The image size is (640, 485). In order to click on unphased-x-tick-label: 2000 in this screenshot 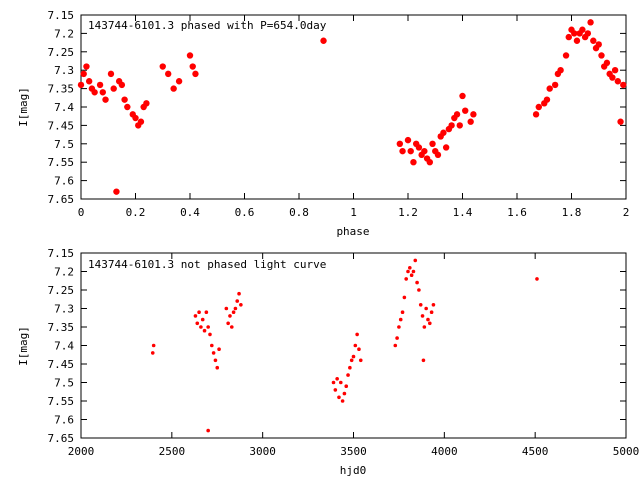, I will do `click(81, 451)`.